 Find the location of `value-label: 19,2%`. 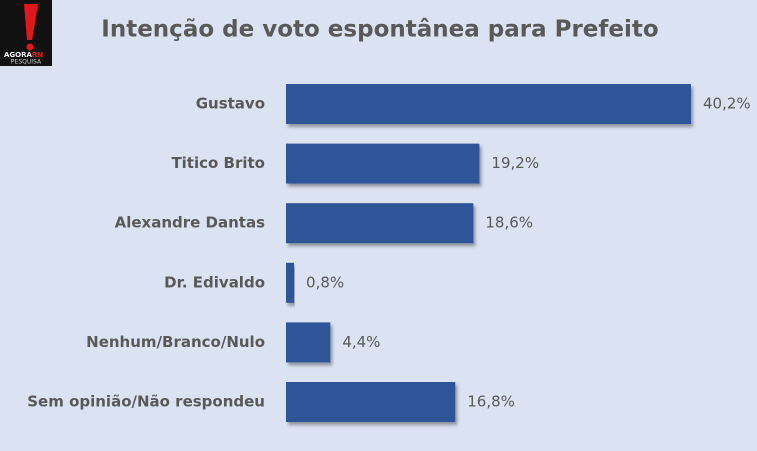

value-label: 19,2% is located at coordinates (515, 163).